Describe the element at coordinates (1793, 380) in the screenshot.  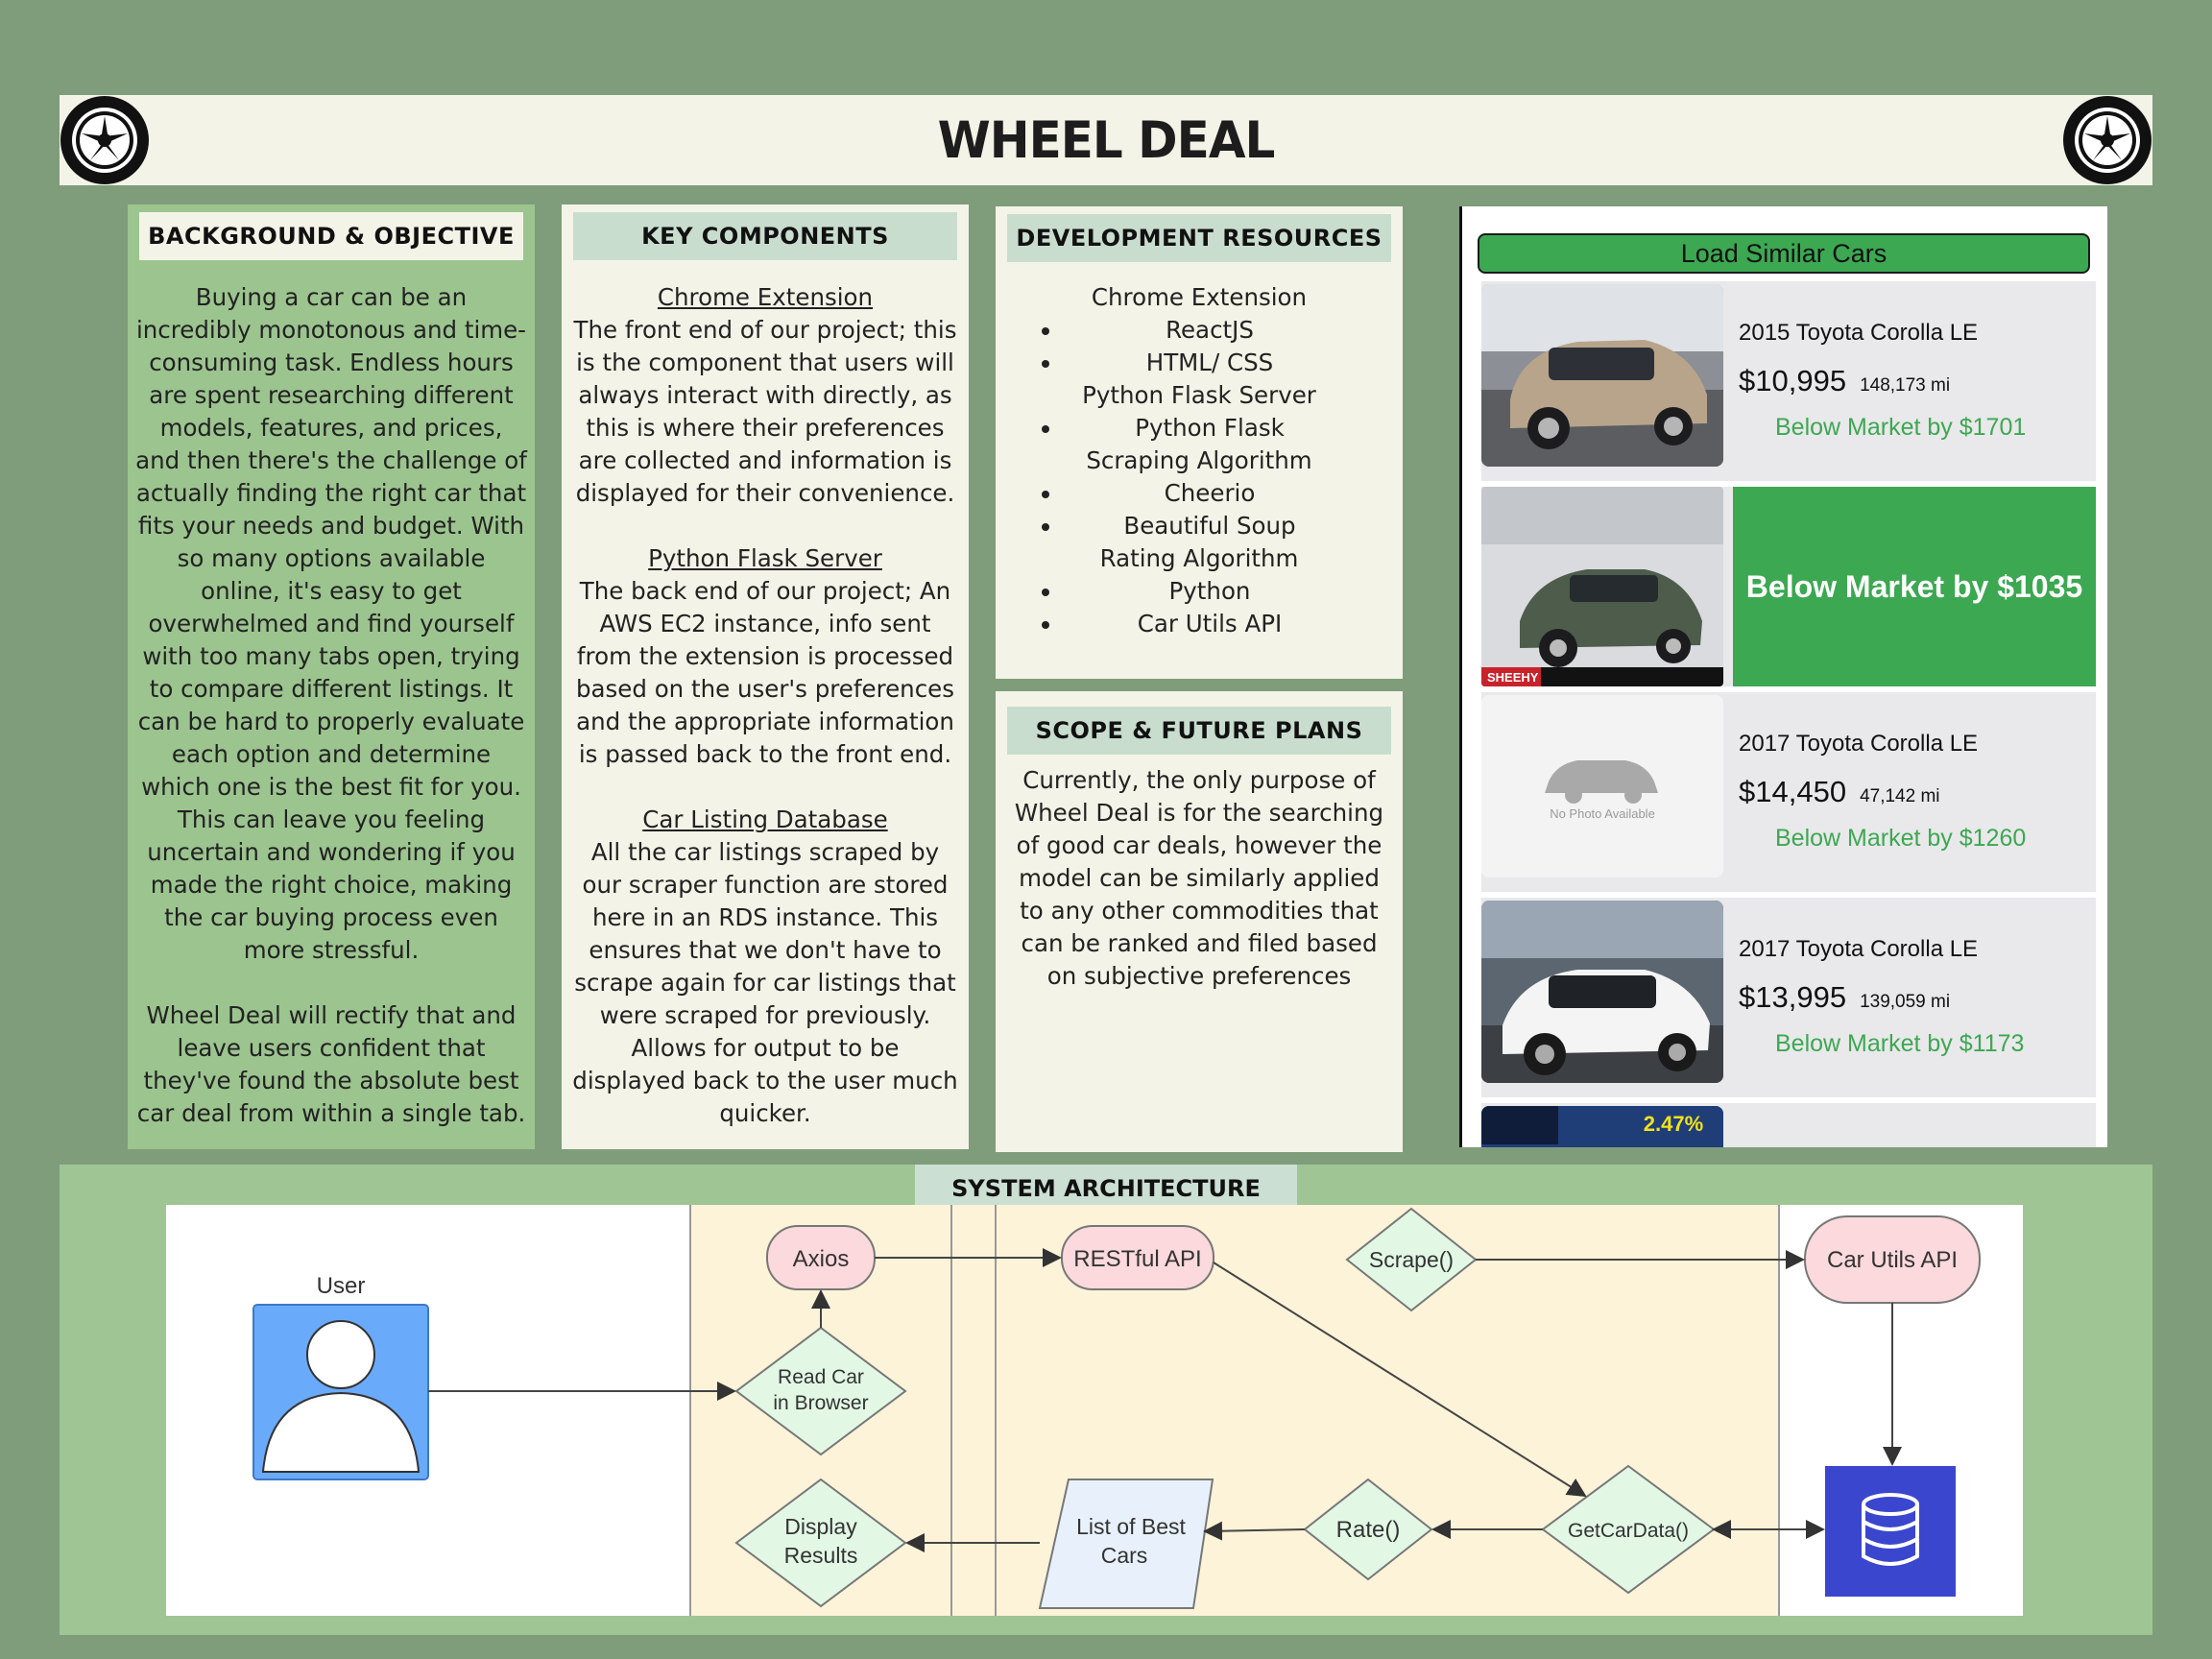
I see `listing-price: $10,995` at that location.